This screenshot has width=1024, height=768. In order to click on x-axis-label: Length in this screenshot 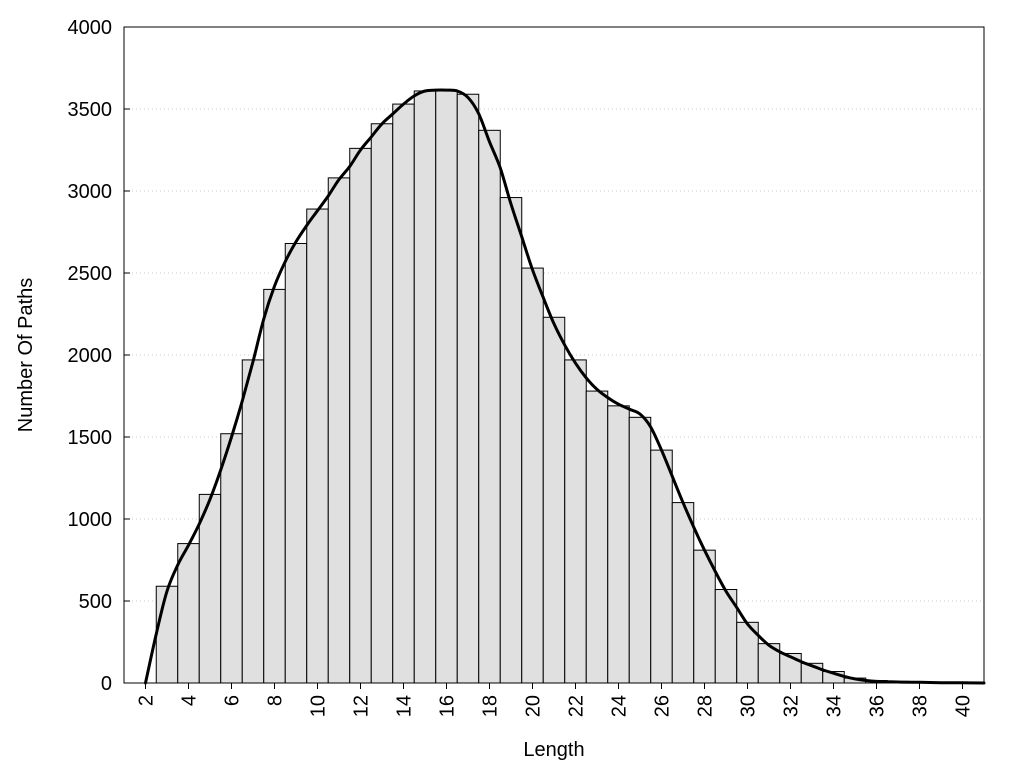, I will do `click(553, 750)`.